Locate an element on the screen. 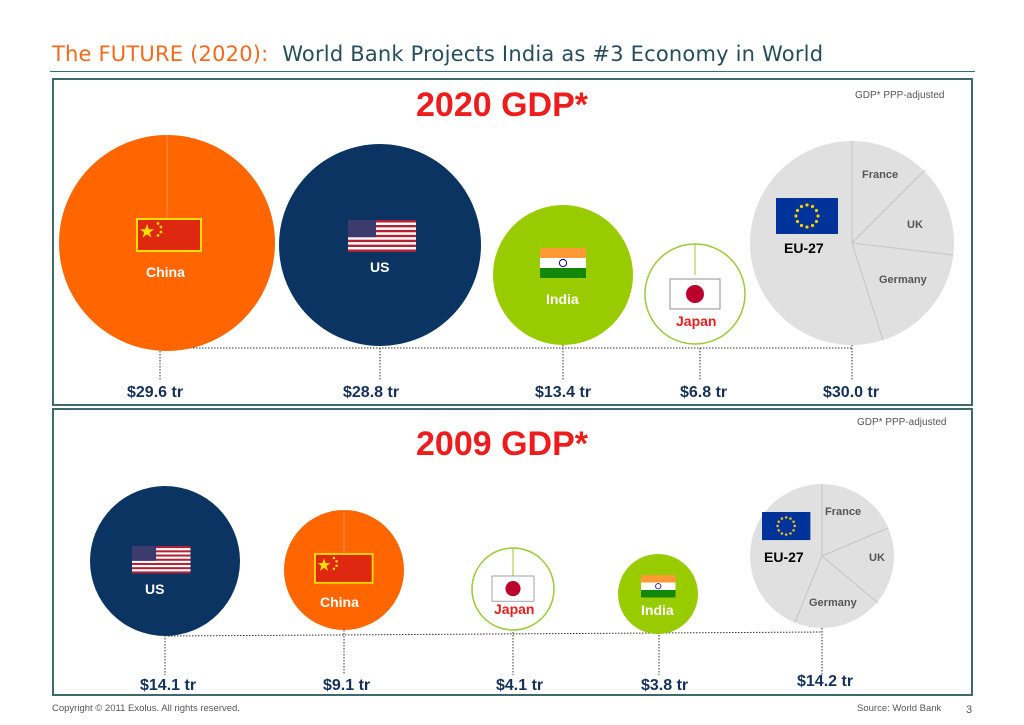 This screenshot has width=1024, height=725. value-india-2020: $13.4 tr is located at coordinates (563, 392).